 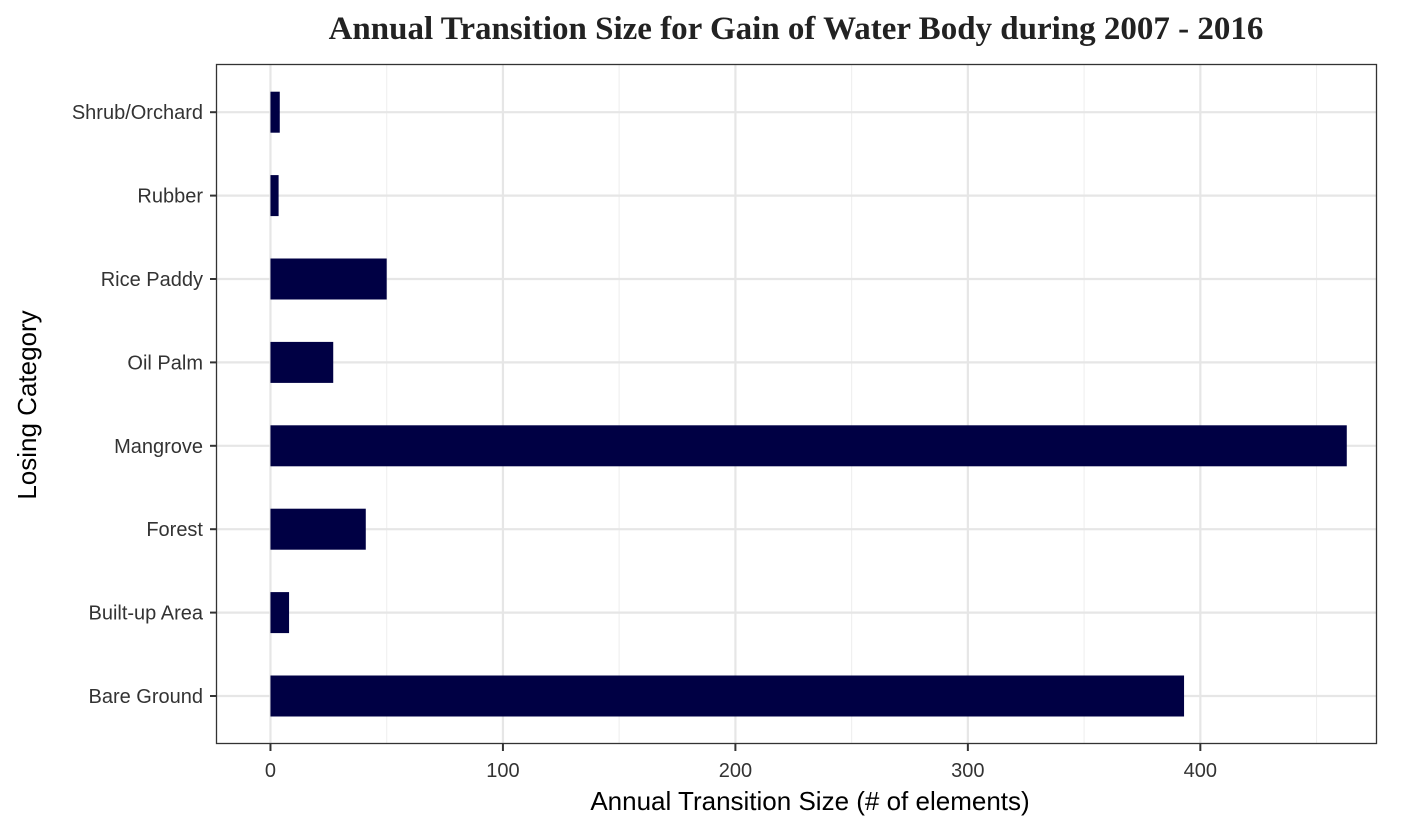 What do you see at coordinates (1200, 771) in the screenshot?
I see `x-tick-label: 400` at bounding box center [1200, 771].